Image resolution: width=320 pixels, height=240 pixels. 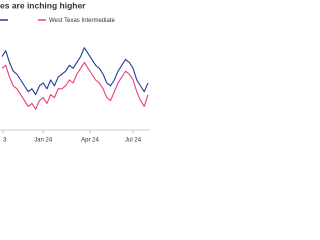 I want to click on chart-title: es are inching higher, so click(x=43, y=5).